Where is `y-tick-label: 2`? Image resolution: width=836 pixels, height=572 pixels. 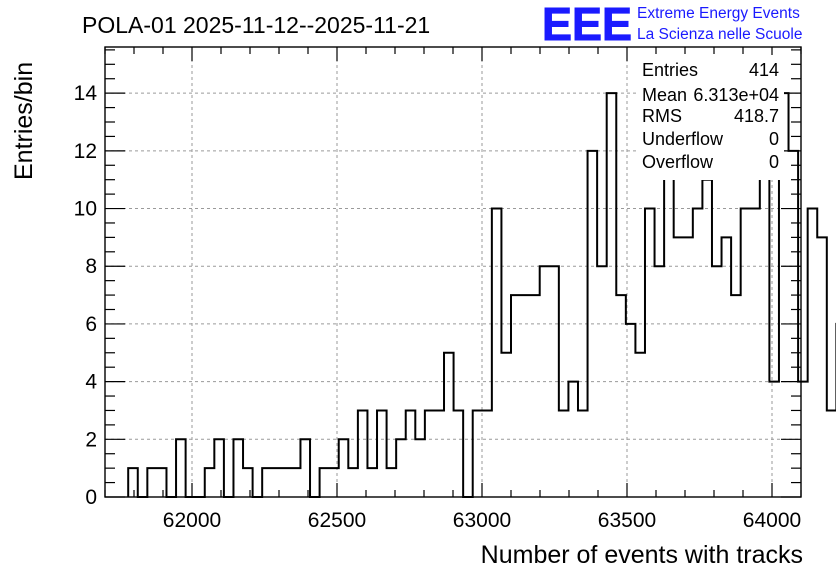
y-tick-label: 2 is located at coordinates (91, 439).